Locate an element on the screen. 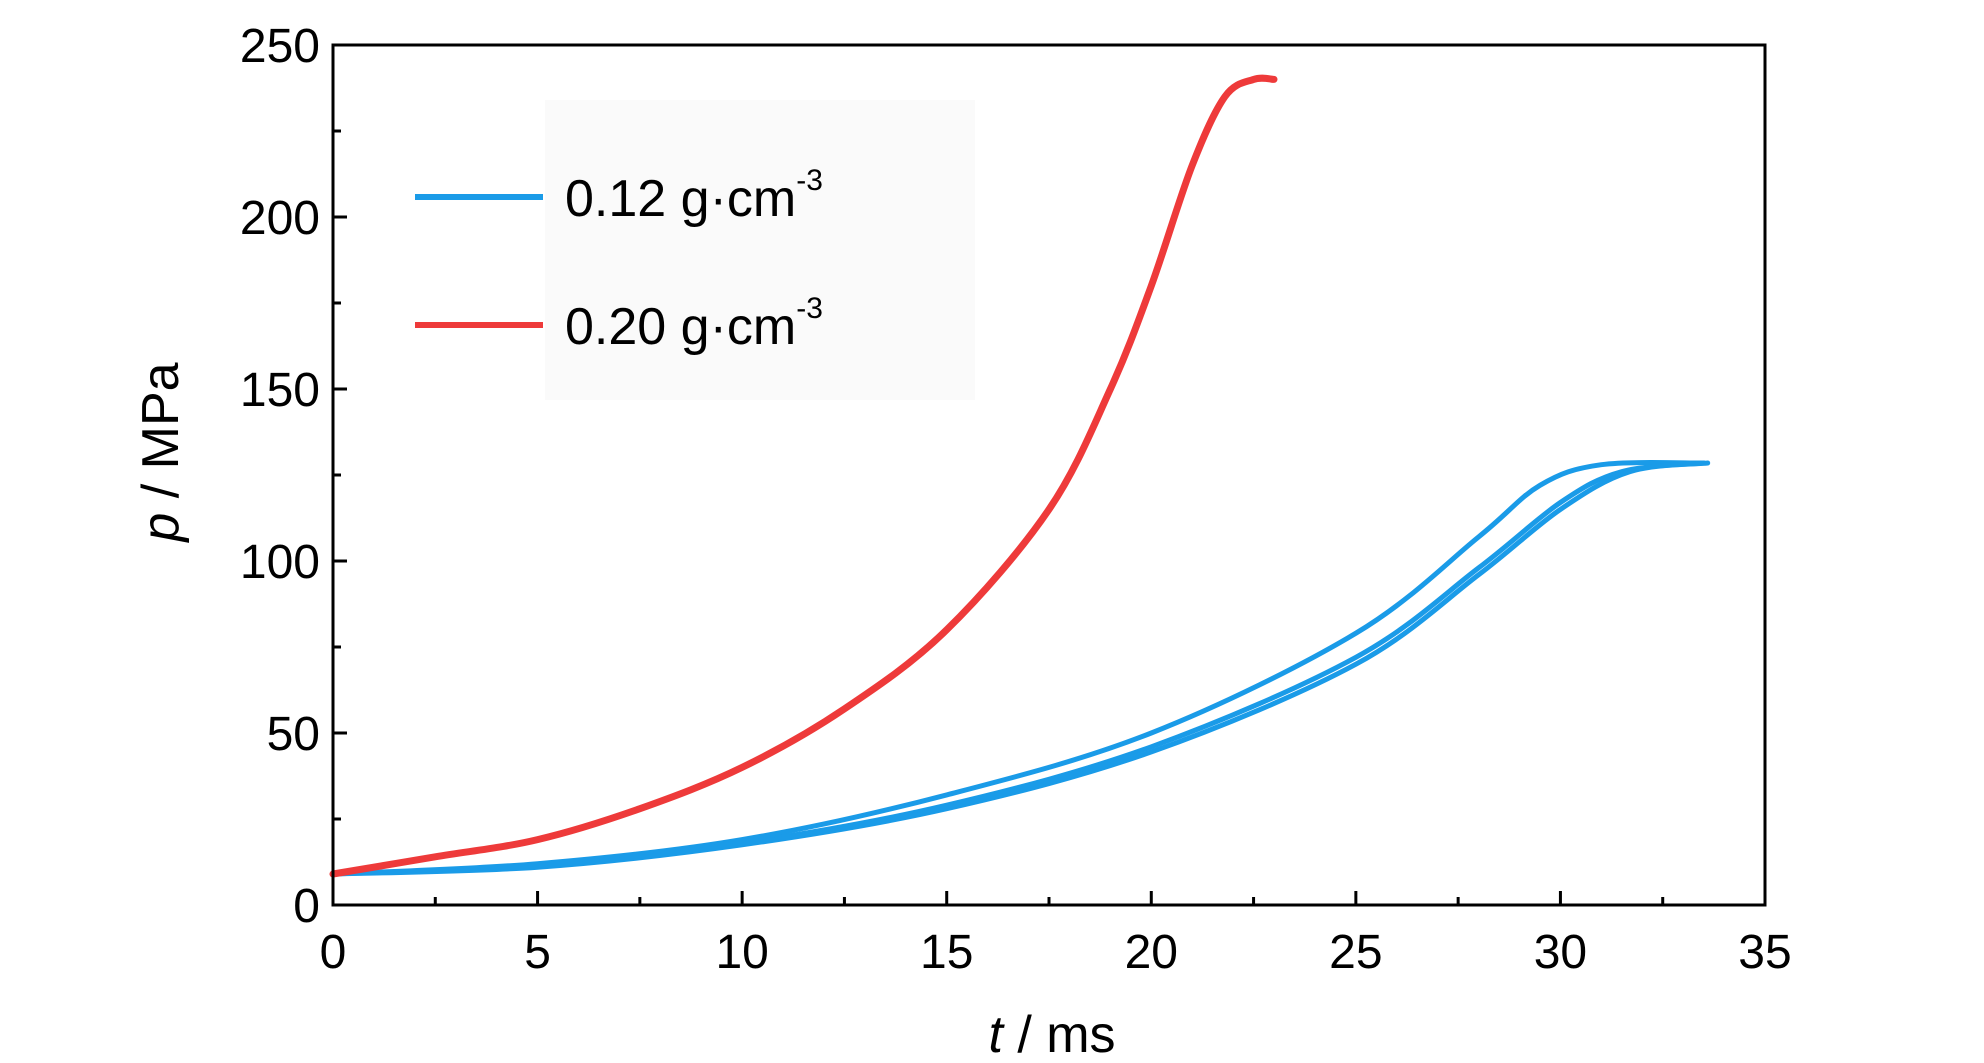  x-tick-label: 35 is located at coordinates (1764, 952).